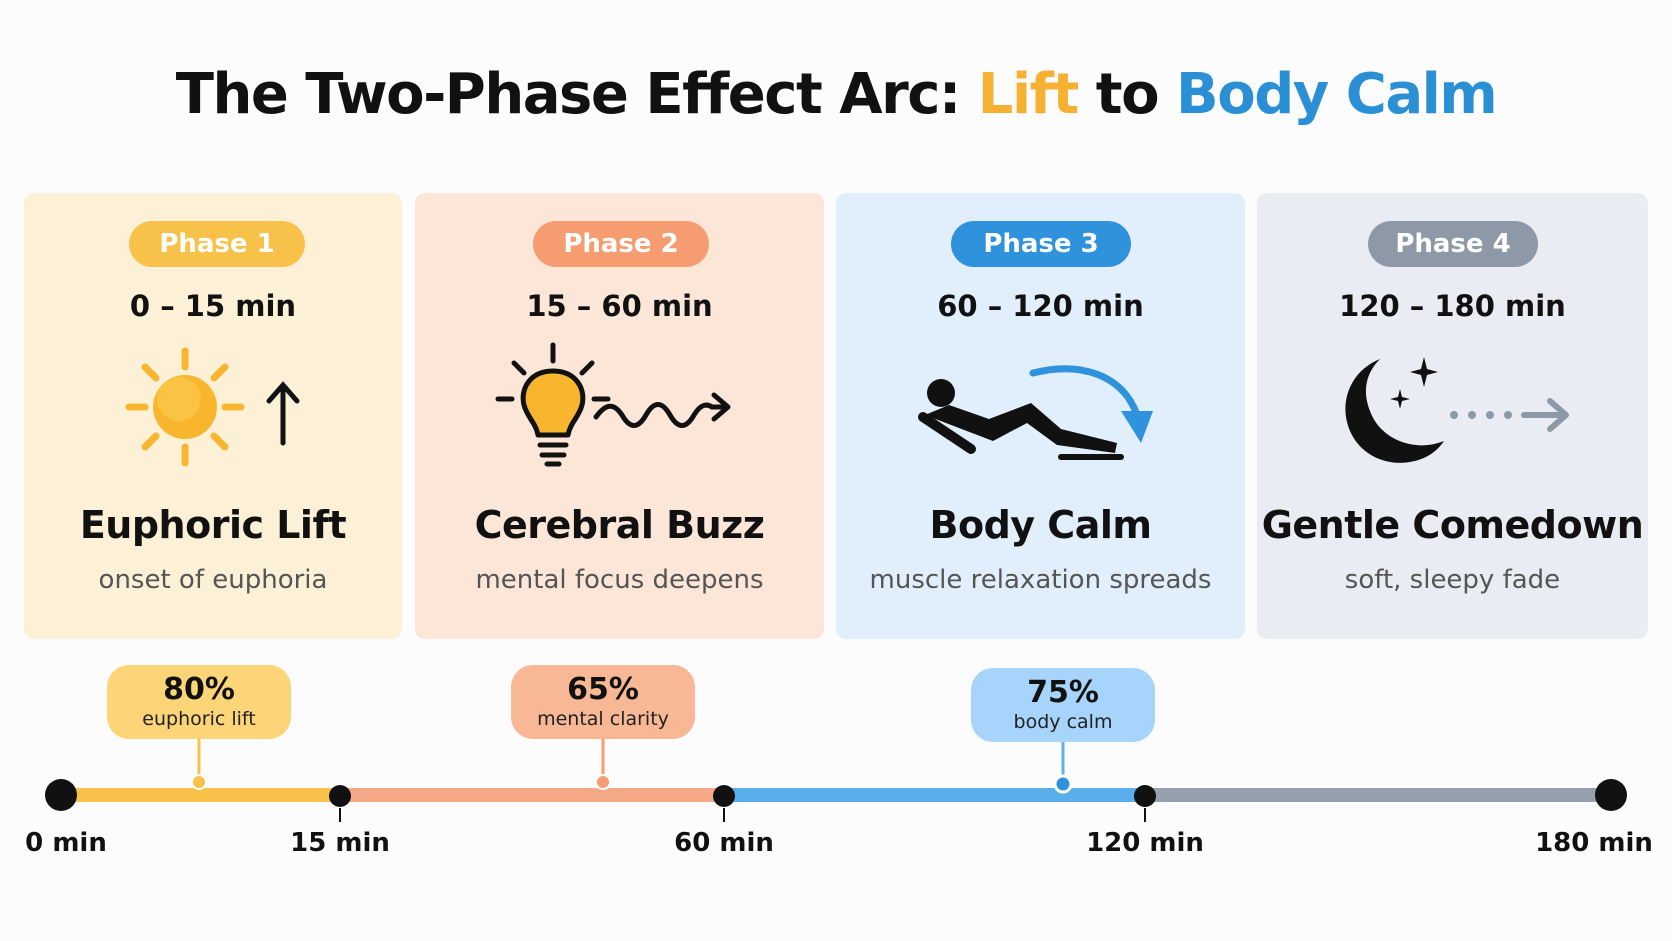 This screenshot has width=1672, height=941. I want to click on peak-3-dot, so click(1063, 784).